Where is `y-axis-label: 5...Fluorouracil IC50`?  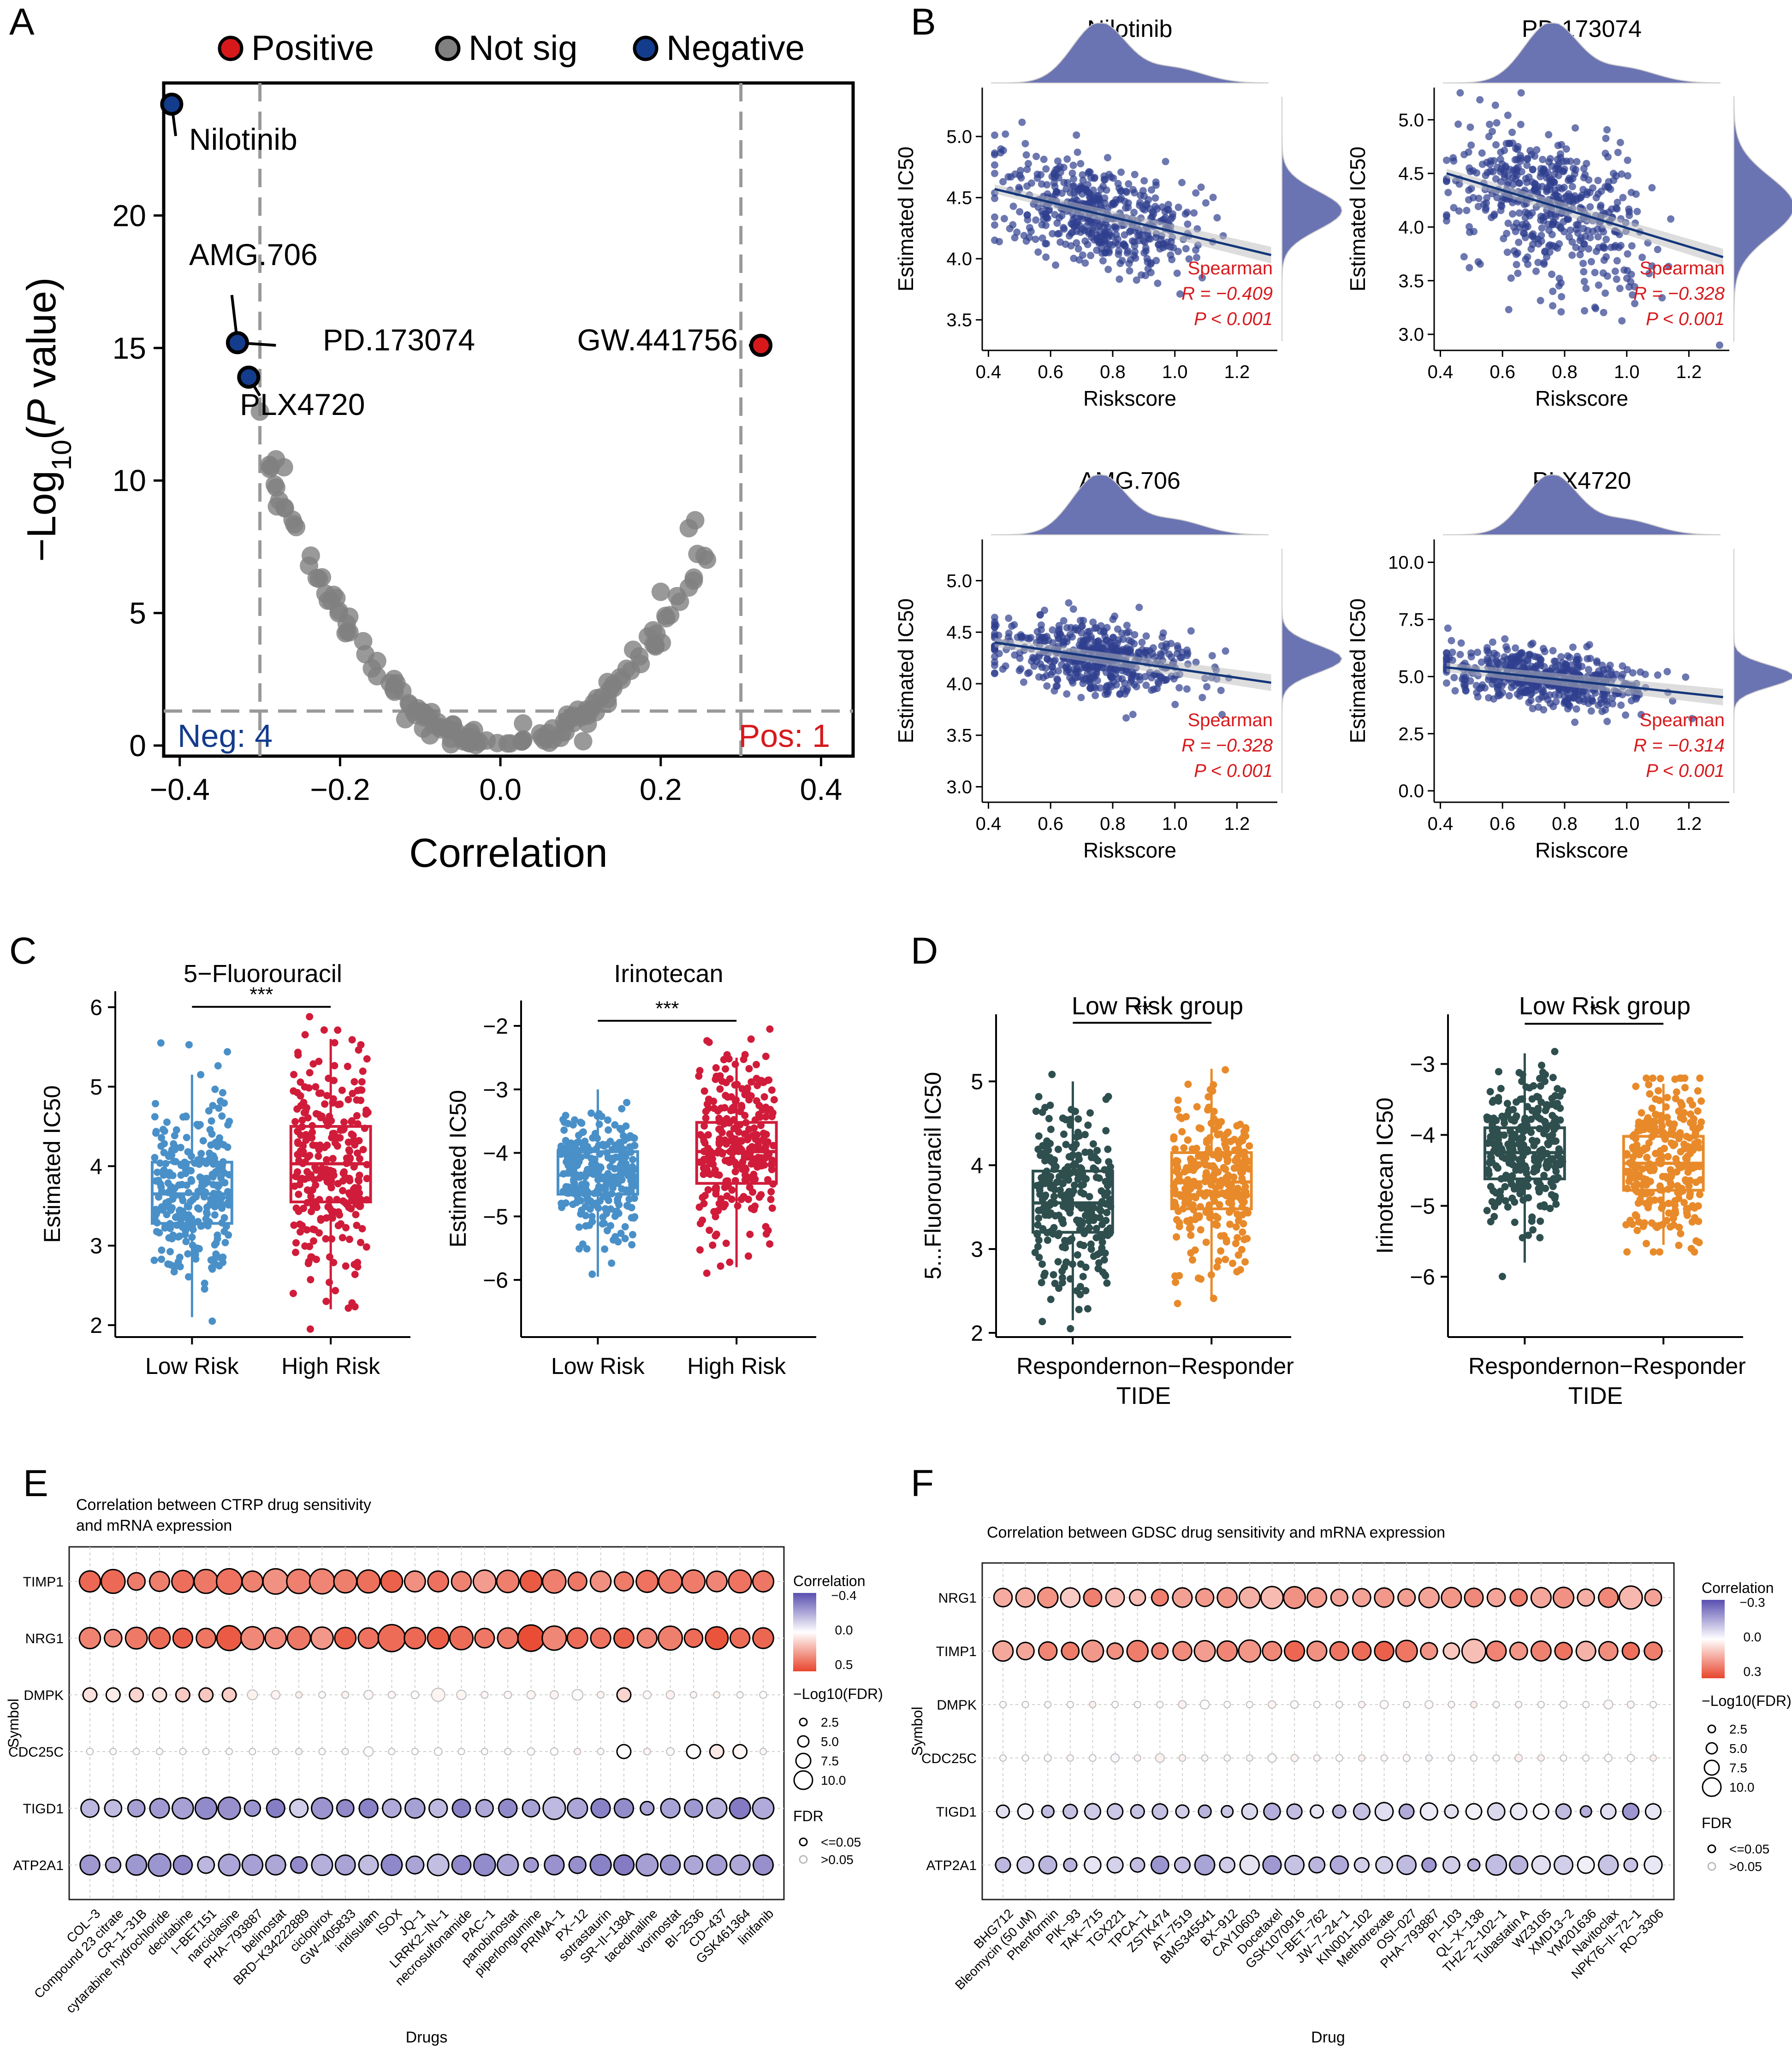
y-axis-label: 5...Fluorouracil IC50 is located at coordinates (933, 1175).